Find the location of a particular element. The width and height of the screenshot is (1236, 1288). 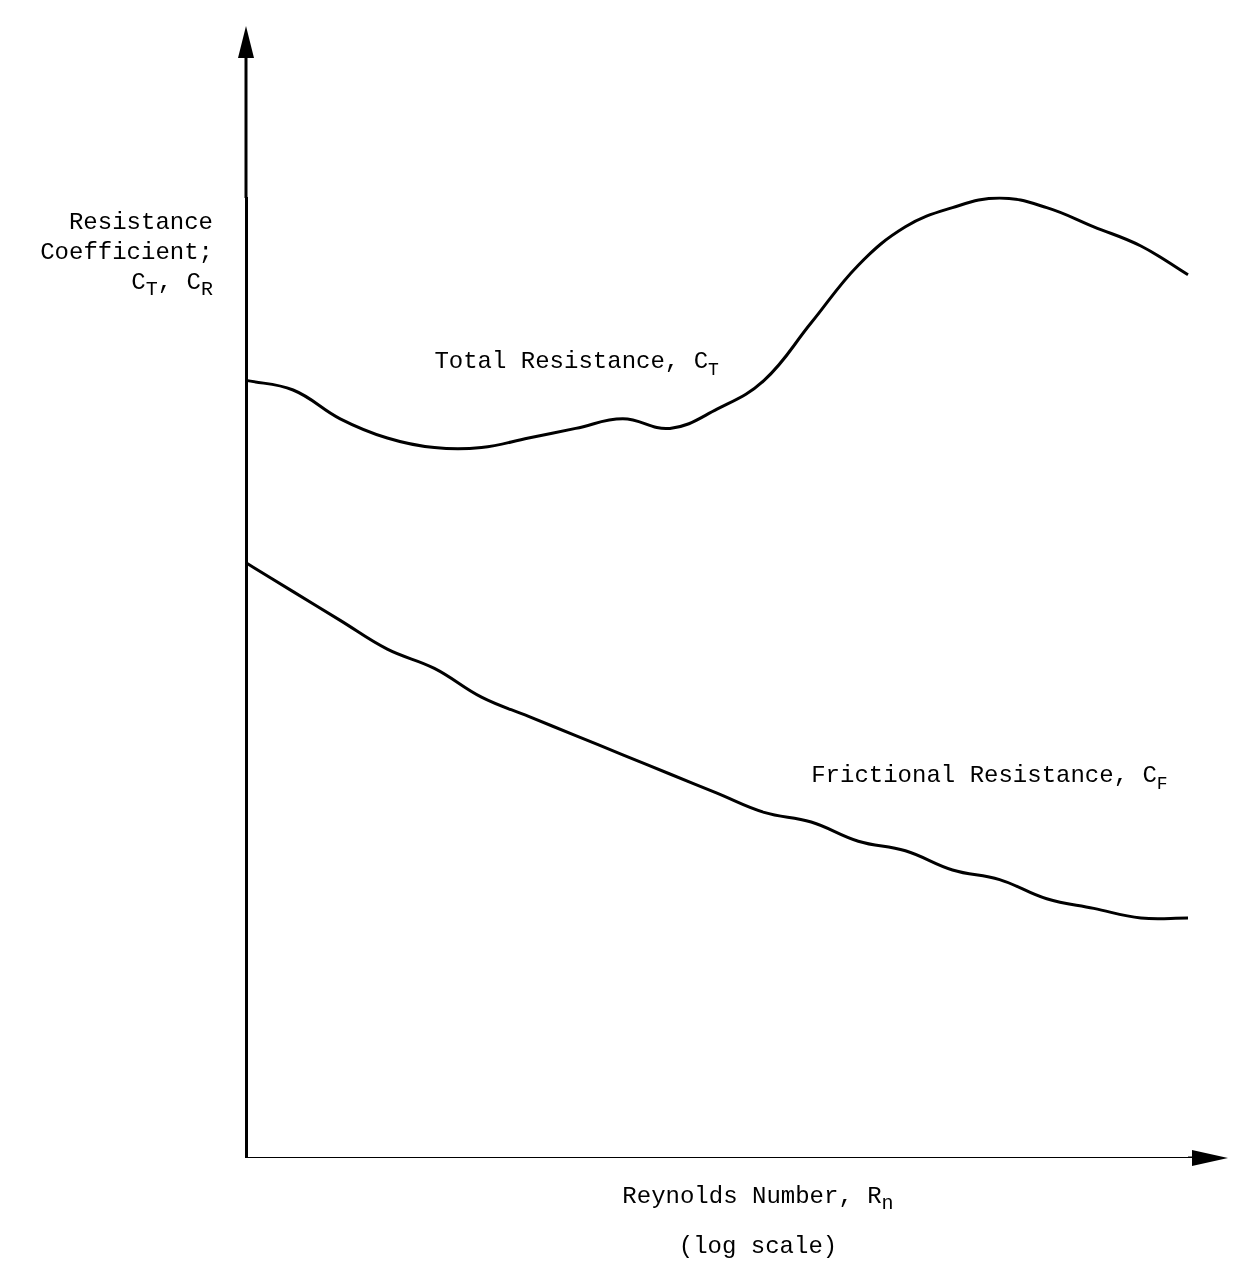

x-axis-title: Reynolds Number, R$_{n}$ is located at coordinates (758, 1199).